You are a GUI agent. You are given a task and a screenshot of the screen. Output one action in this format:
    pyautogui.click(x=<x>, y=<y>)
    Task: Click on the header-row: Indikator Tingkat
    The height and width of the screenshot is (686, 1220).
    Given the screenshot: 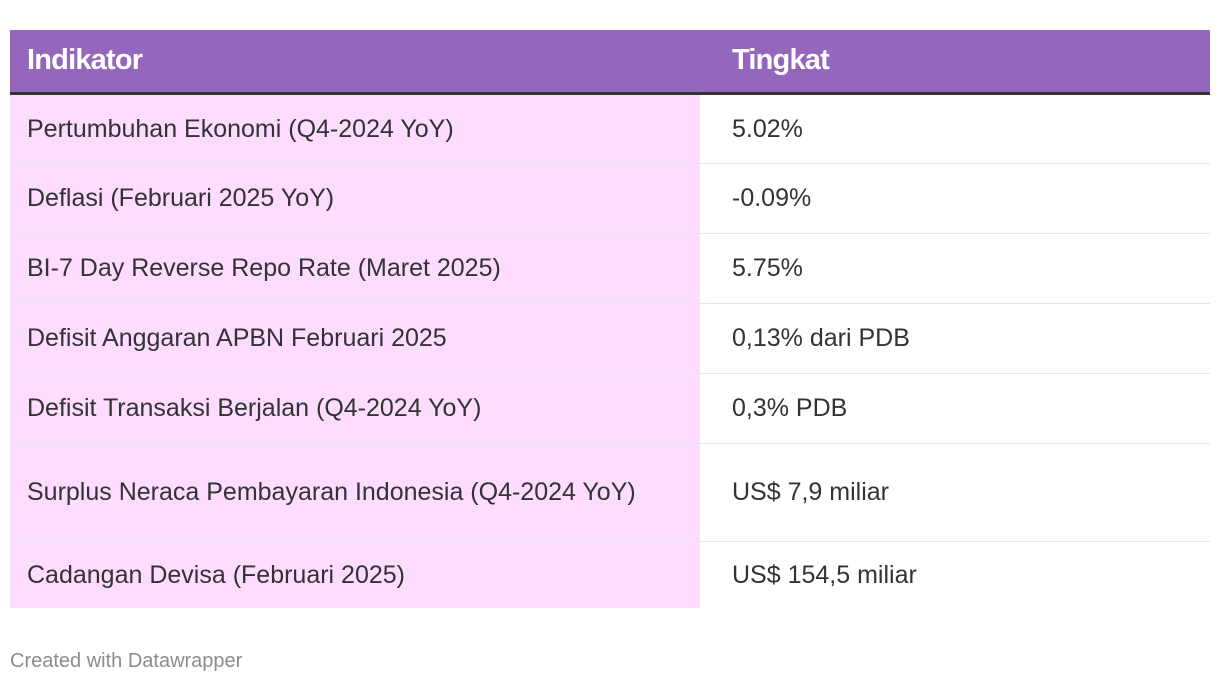 What is the action you would take?
    pyautogui.click(x=610, y=62)
    